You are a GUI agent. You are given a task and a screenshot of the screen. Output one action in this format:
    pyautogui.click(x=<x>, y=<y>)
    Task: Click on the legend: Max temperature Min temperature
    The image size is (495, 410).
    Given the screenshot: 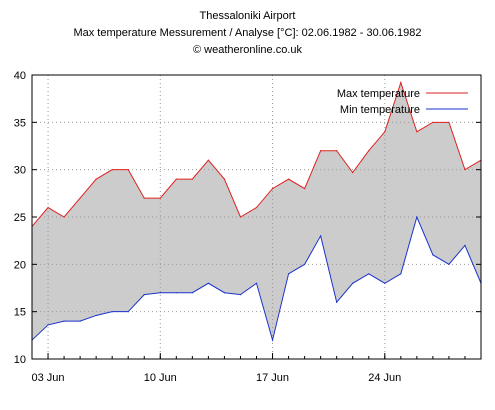 What is the action you would take?
    pyautogui.click(x=402, y=102)
    